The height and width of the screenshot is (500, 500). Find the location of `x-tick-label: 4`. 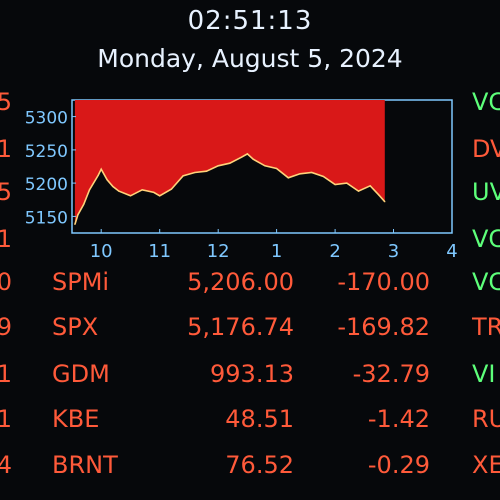

x-tick-label: 4 is located at coordinates (451, 250).